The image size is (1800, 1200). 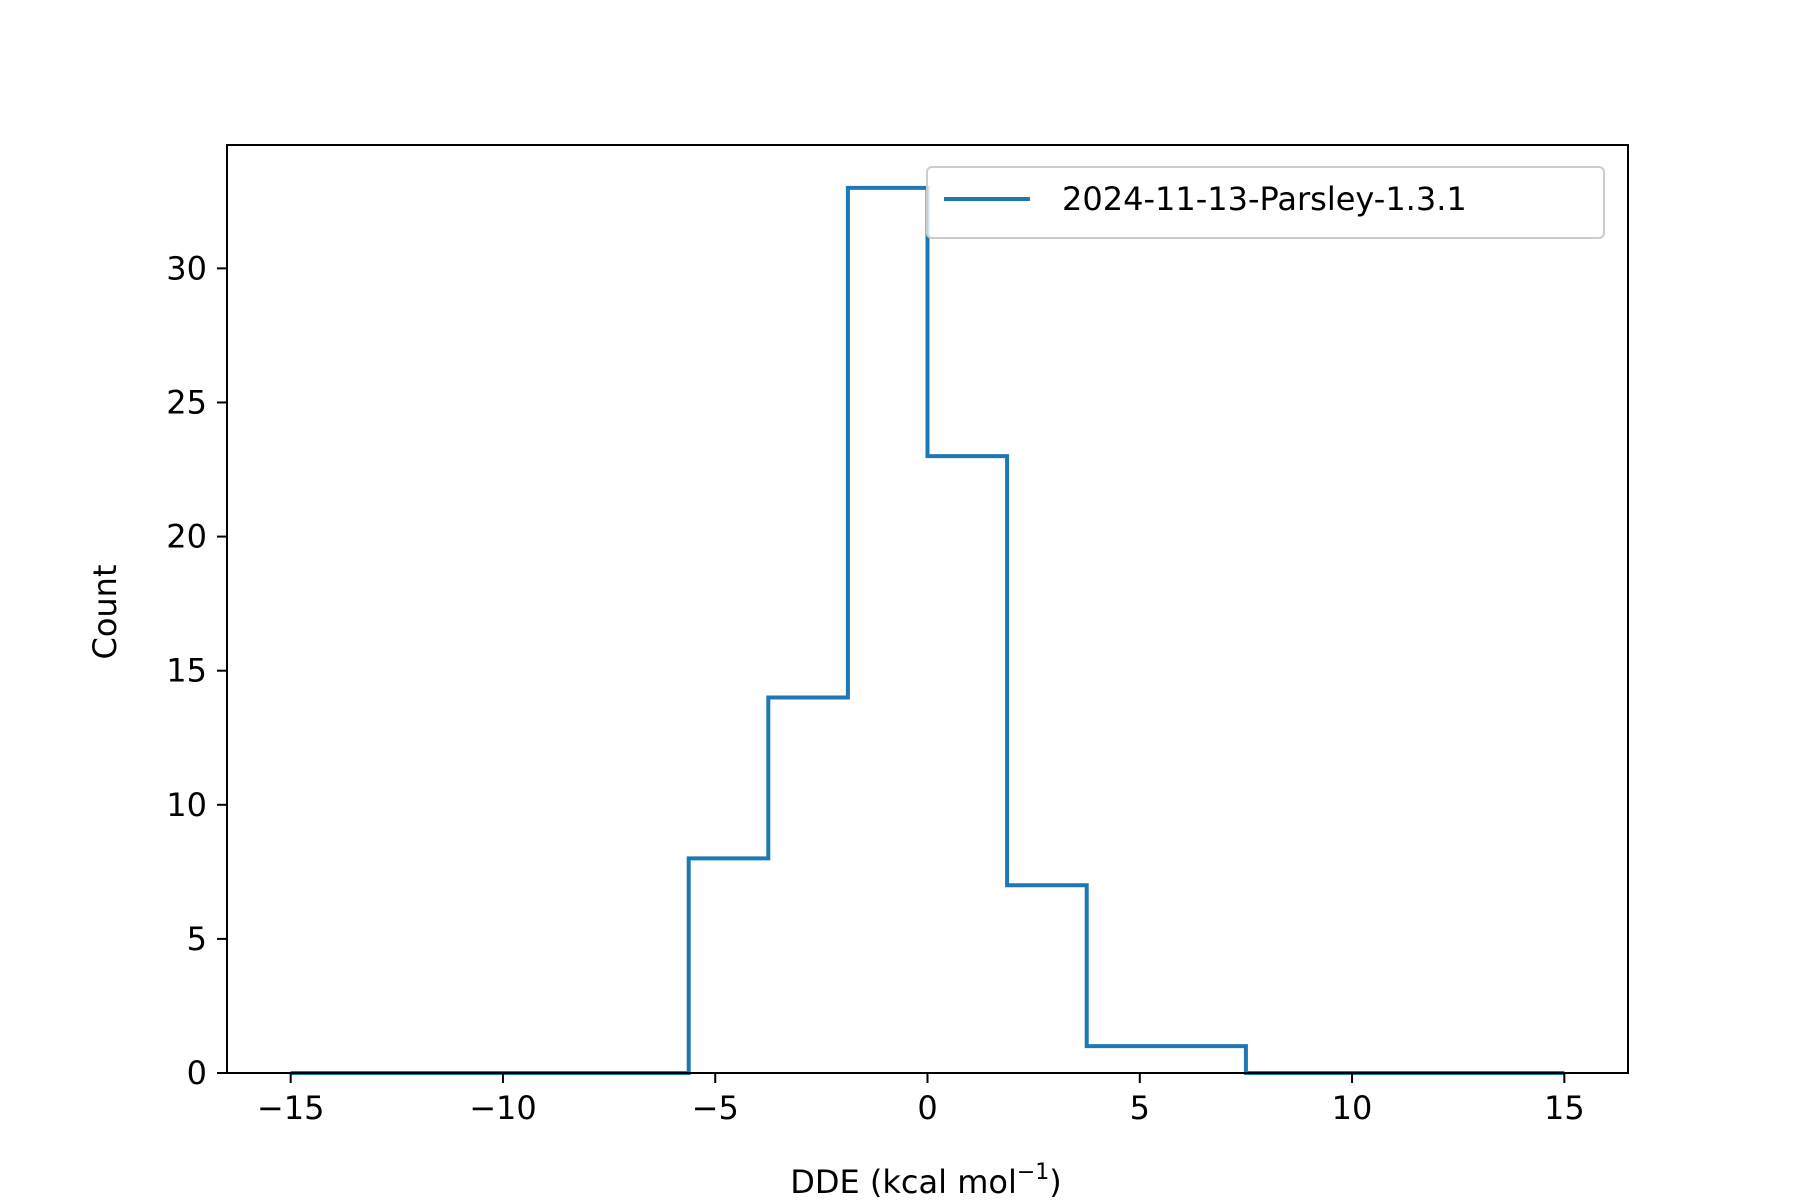 What do you see at coordinates (926, 1180) in the screenshot?
I see `x-axis-label: DDE (kcal mol−1)` at bounding box center [926, 1180].